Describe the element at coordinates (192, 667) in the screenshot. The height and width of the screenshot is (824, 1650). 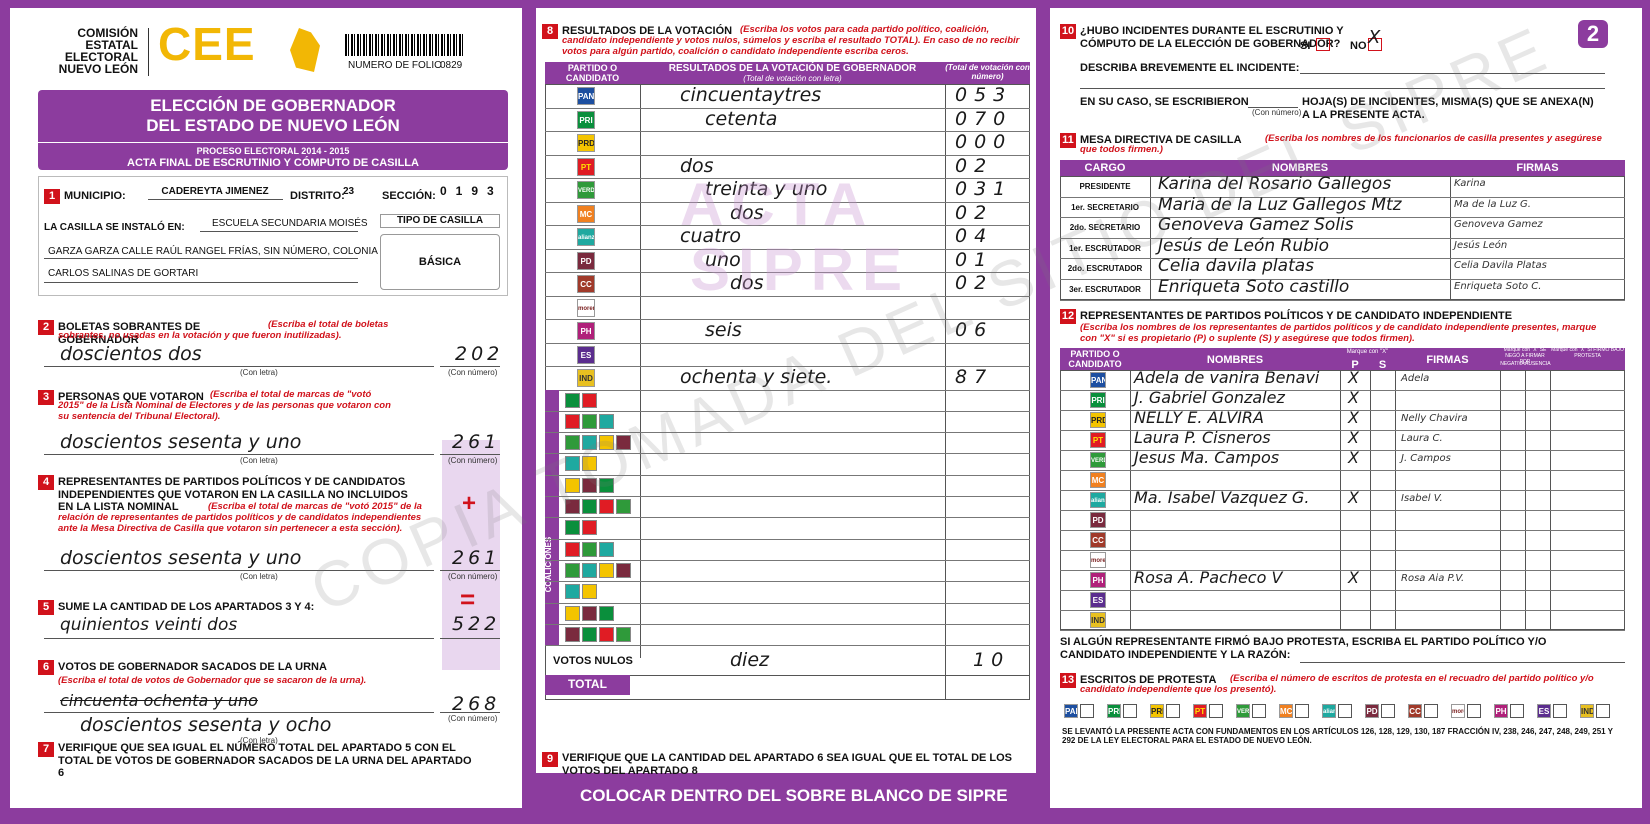
I see `section-title: VOTOS DE GOBERNADOR SACADOS DE LA URNA` at that location.